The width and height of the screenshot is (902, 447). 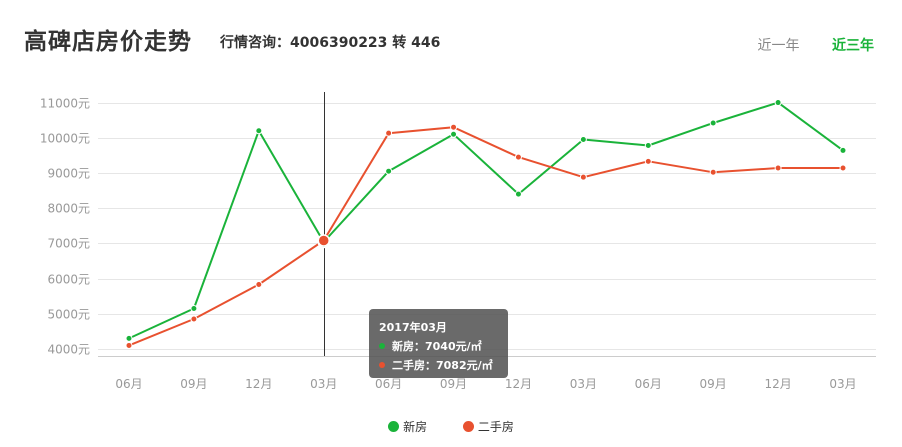 What do you see at coordinates (68, 350) in the screenshot?
I see `y-tick-label: 4000元` at bounding box center [68, 350].